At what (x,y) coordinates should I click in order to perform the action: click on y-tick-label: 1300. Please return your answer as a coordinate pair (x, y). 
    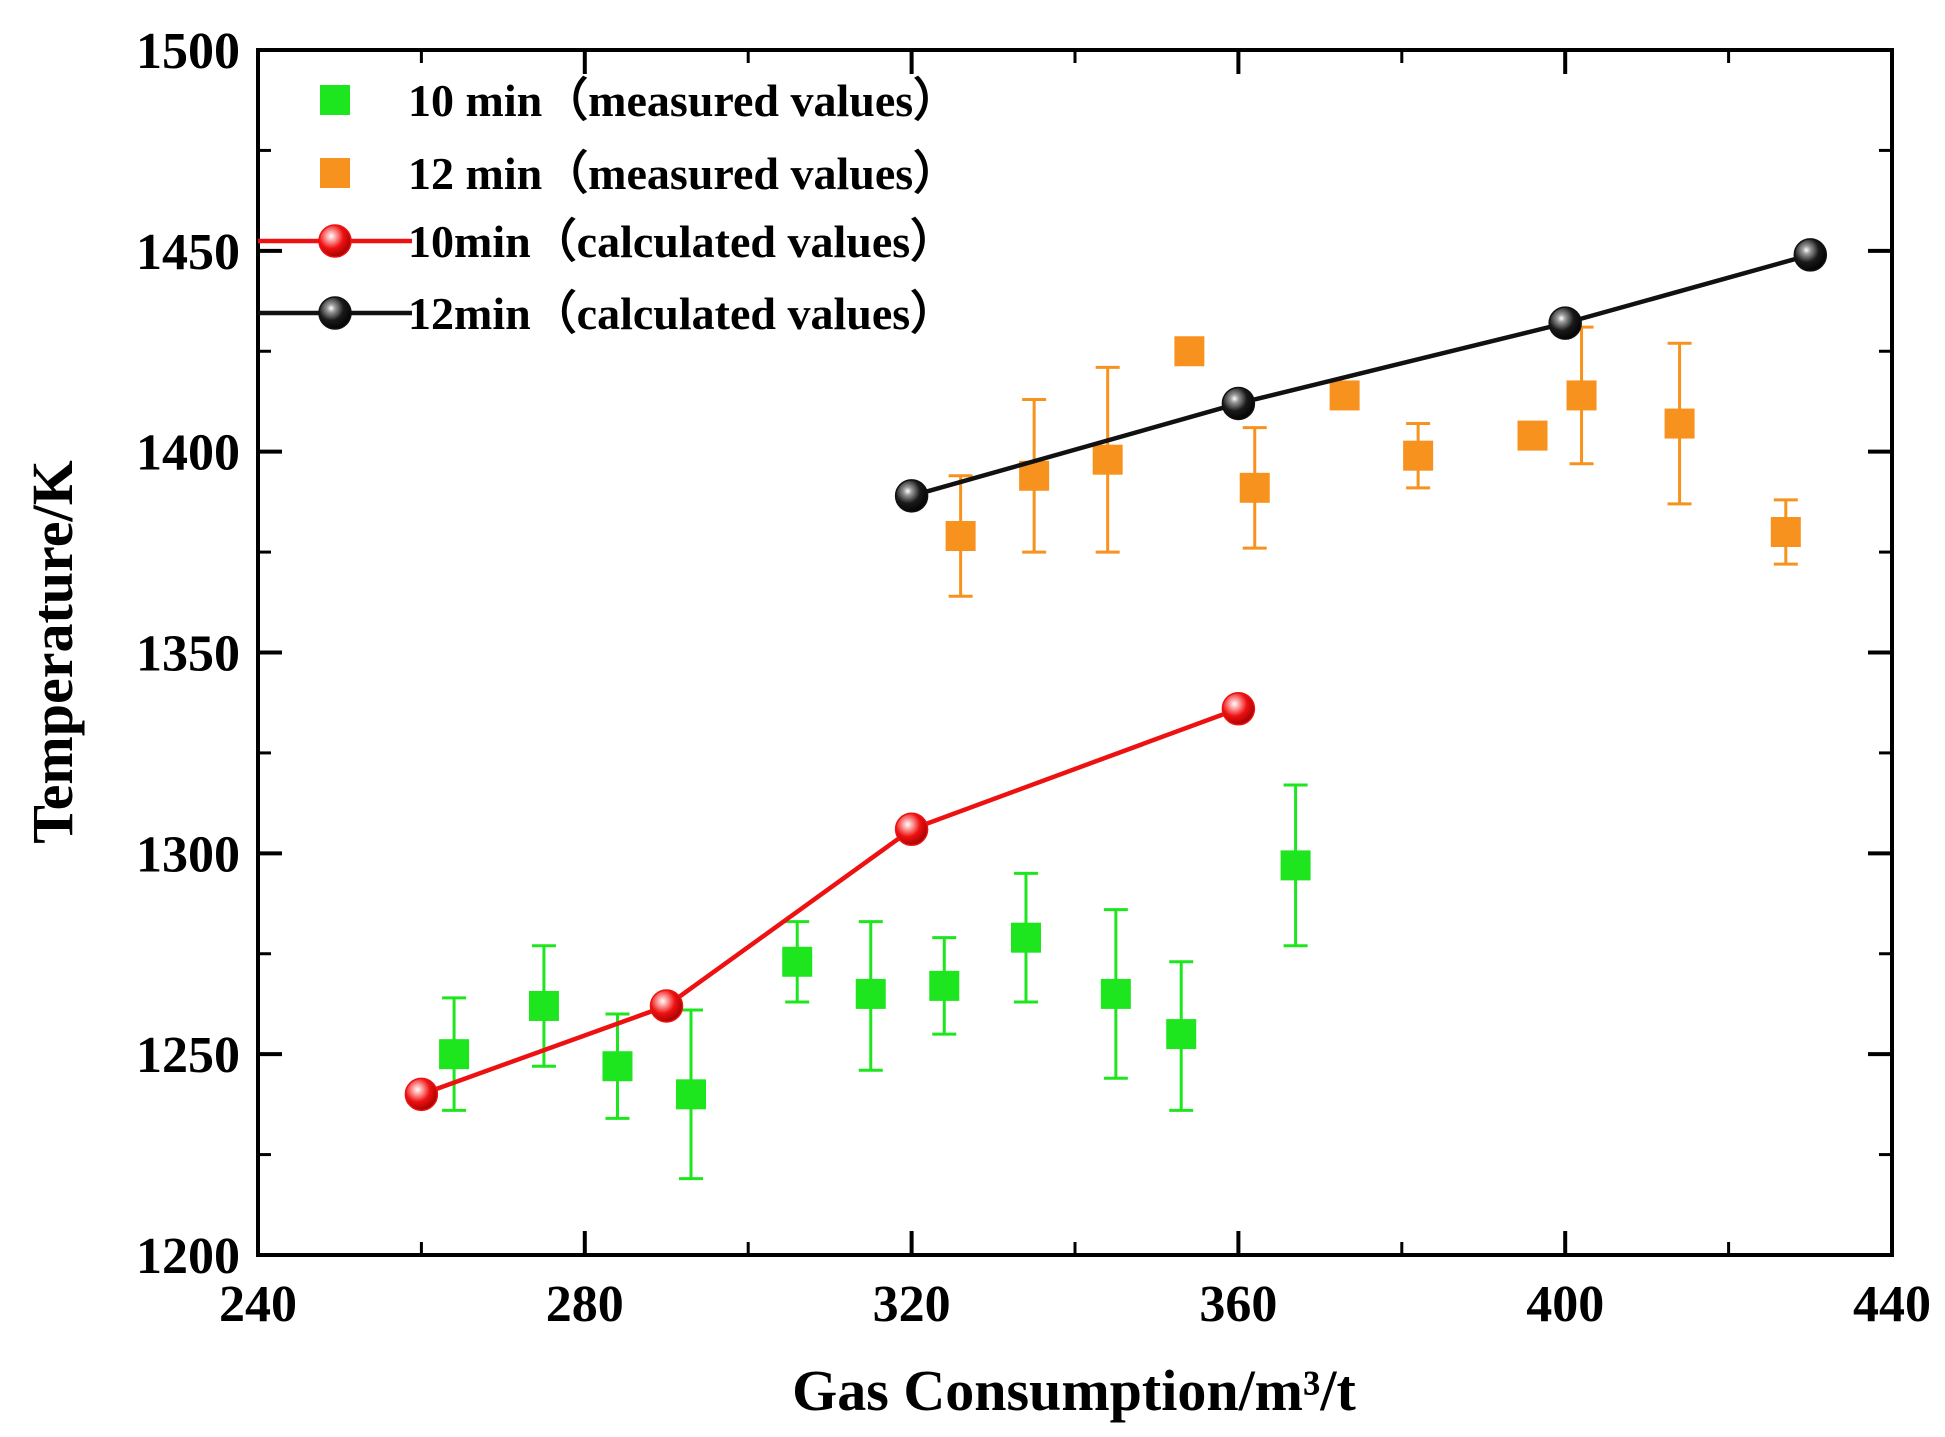
    Looking at the image, I should click on (188, 854).